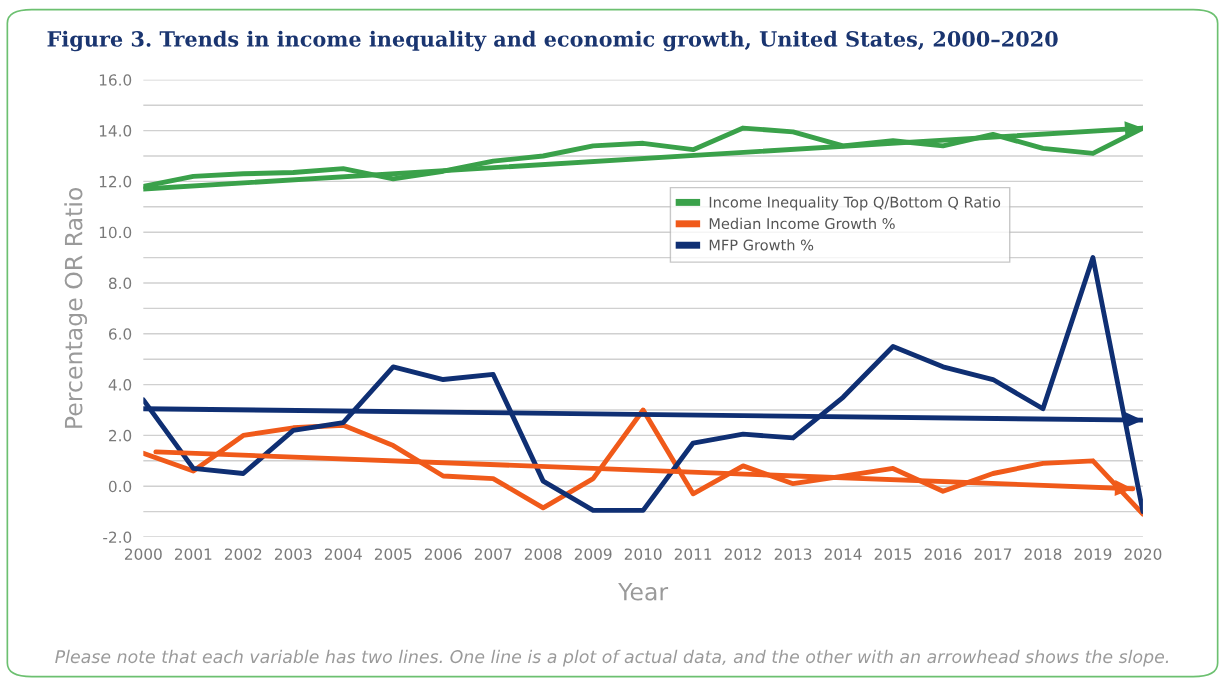  I want to click on x-tick-label: 2003, so click(293, 554).